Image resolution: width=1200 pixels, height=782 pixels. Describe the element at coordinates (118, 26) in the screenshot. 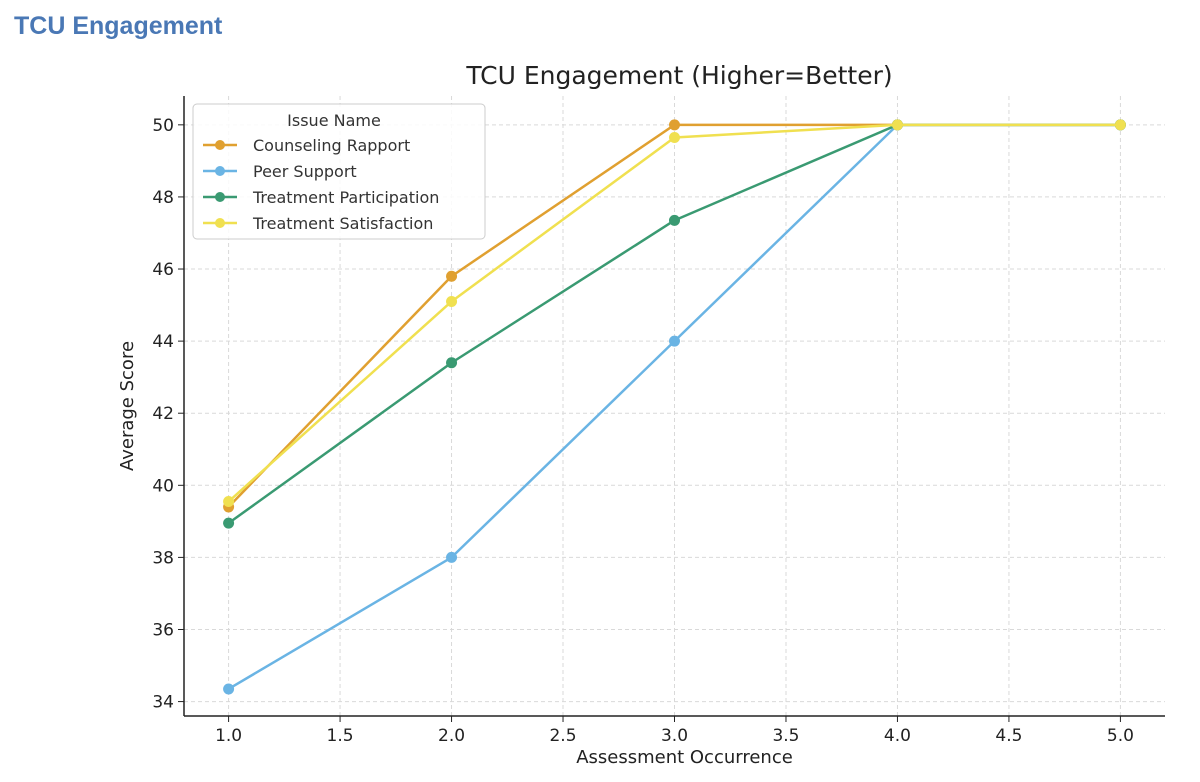

I see `page-heading: TCU Engagement` at that location.